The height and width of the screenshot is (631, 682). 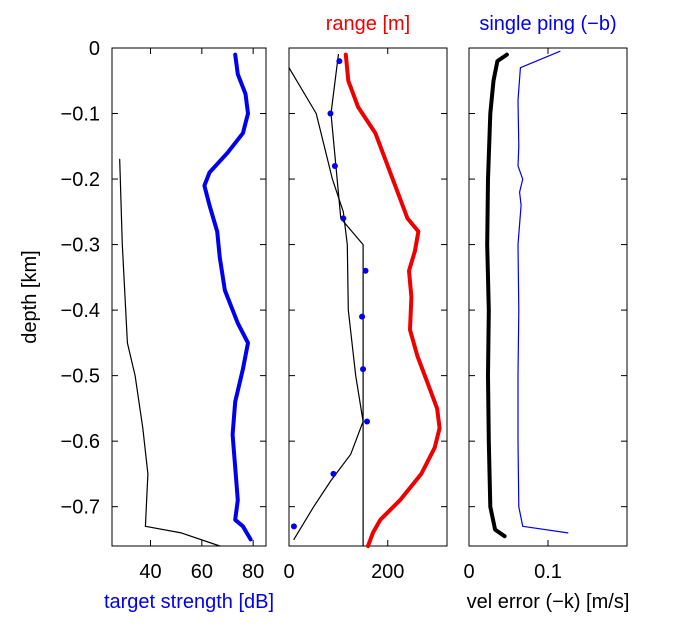 I want to click on panel-title-middle: range [m], so click(x=368, y=24).